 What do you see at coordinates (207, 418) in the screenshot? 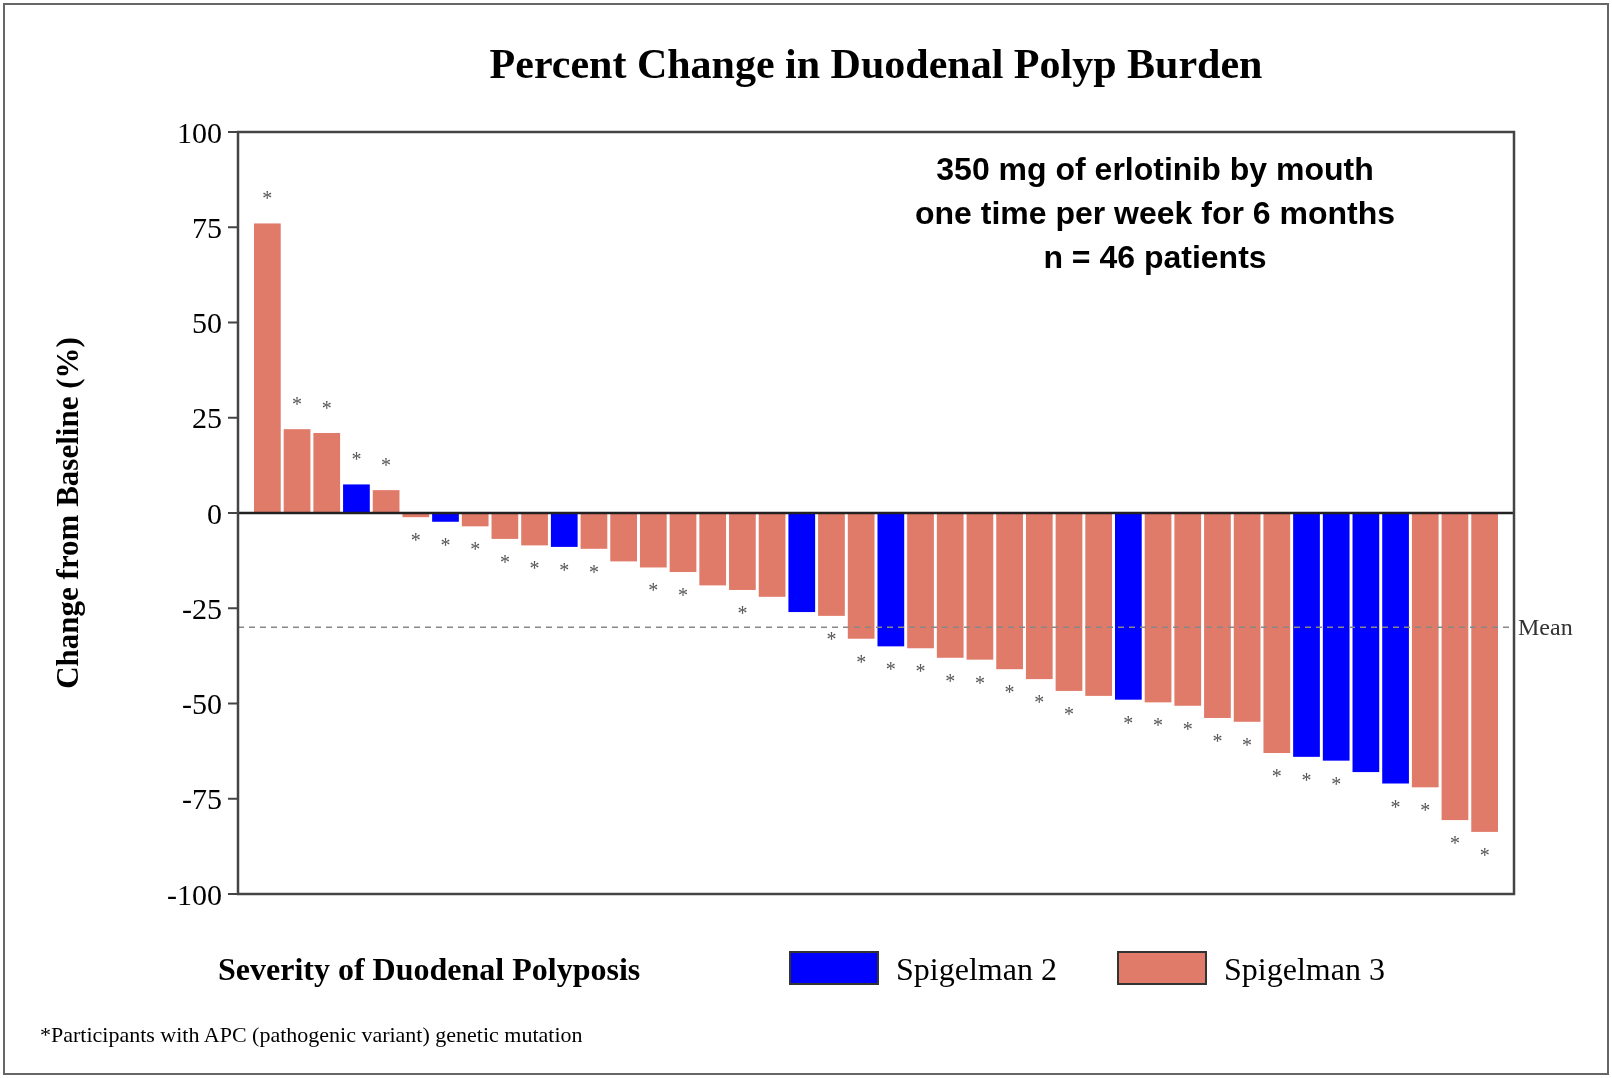
I see `y-tick-label: 25` at bounding box center [207, 418].